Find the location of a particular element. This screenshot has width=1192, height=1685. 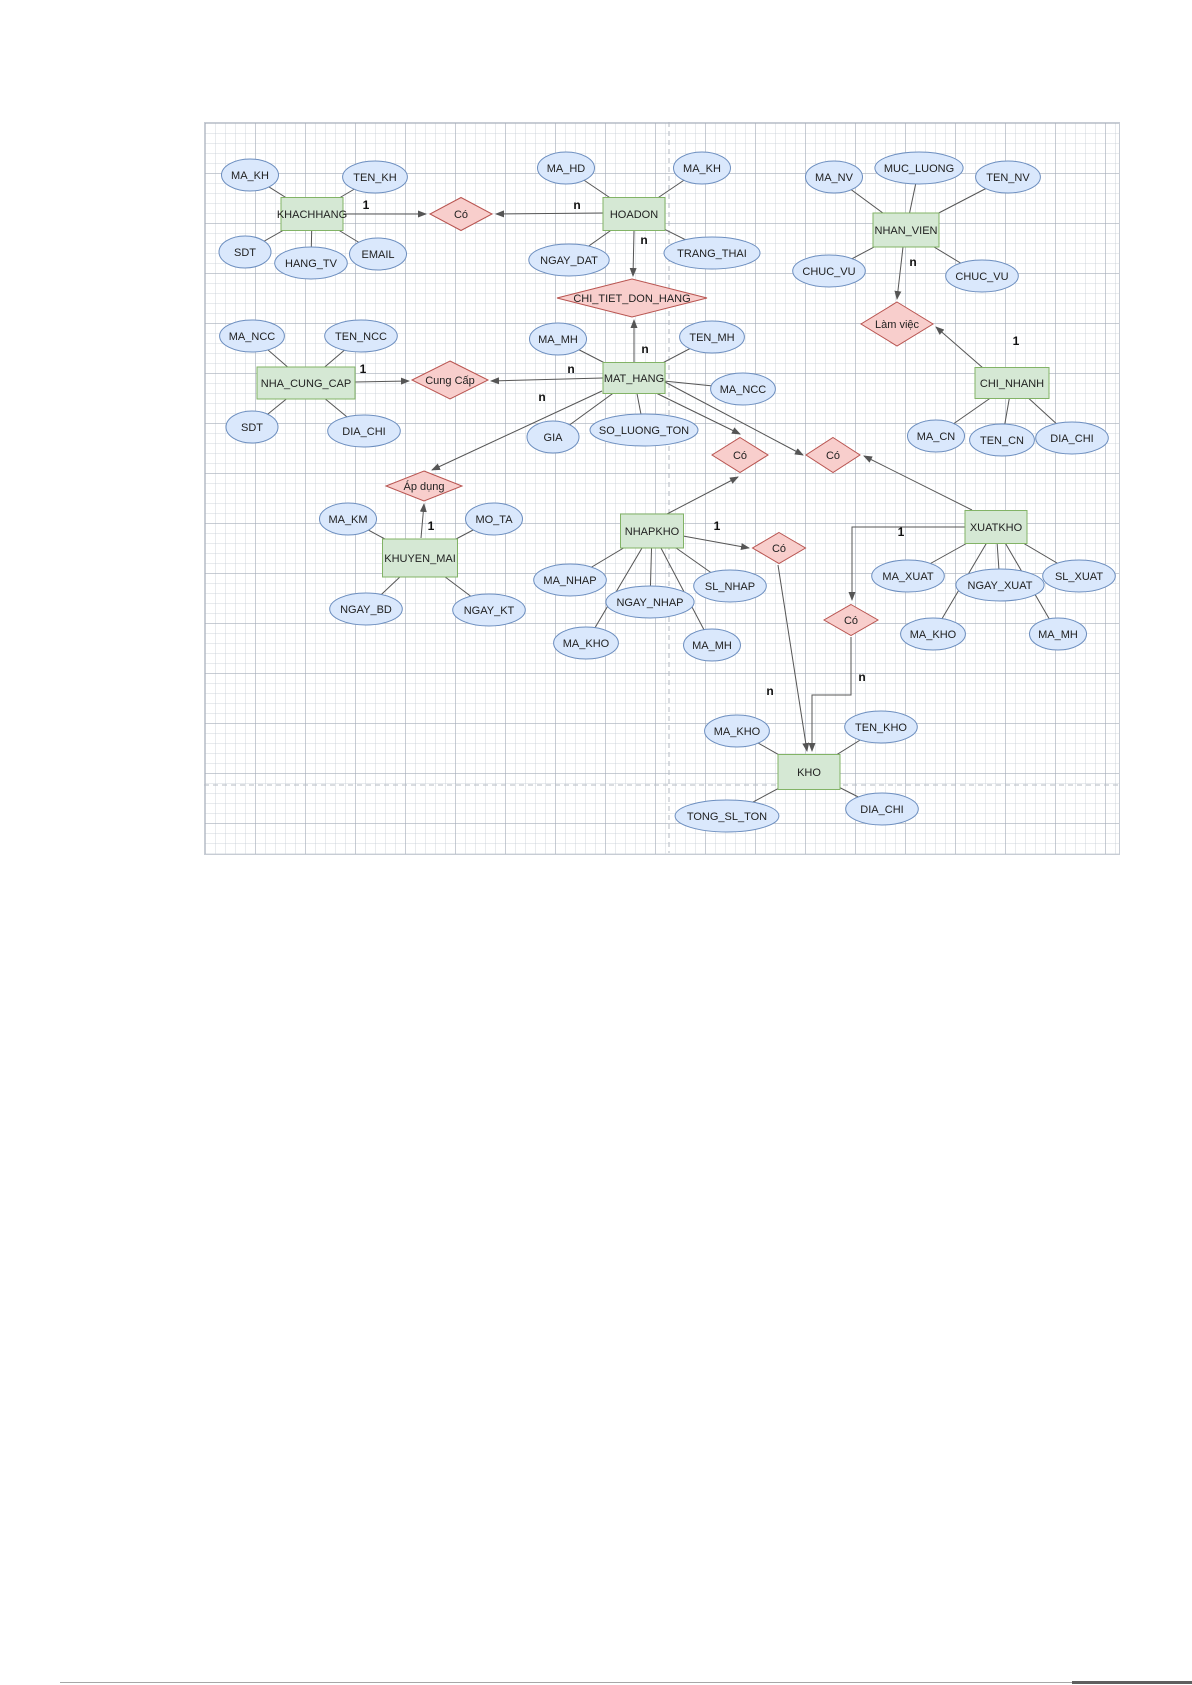

attribute-hang_tv-khachhang: HANG_TV is located at coordinates (311, 263).